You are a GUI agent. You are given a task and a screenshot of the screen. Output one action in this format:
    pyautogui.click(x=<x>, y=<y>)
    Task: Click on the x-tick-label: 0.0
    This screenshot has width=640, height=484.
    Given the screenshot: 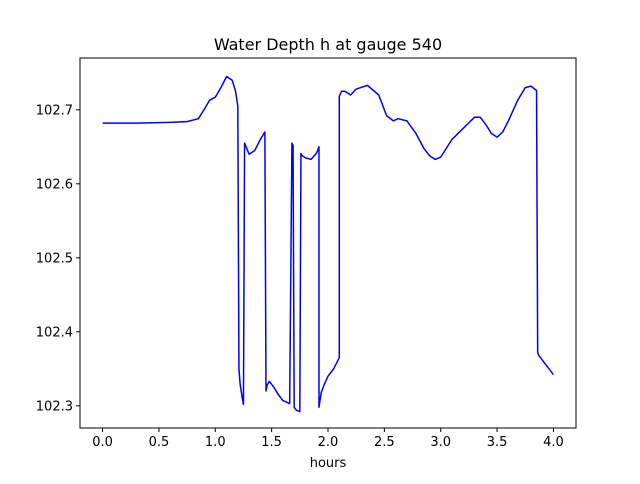 What is the action you would take?
    pyautogui.click(x=102, y=442)
    